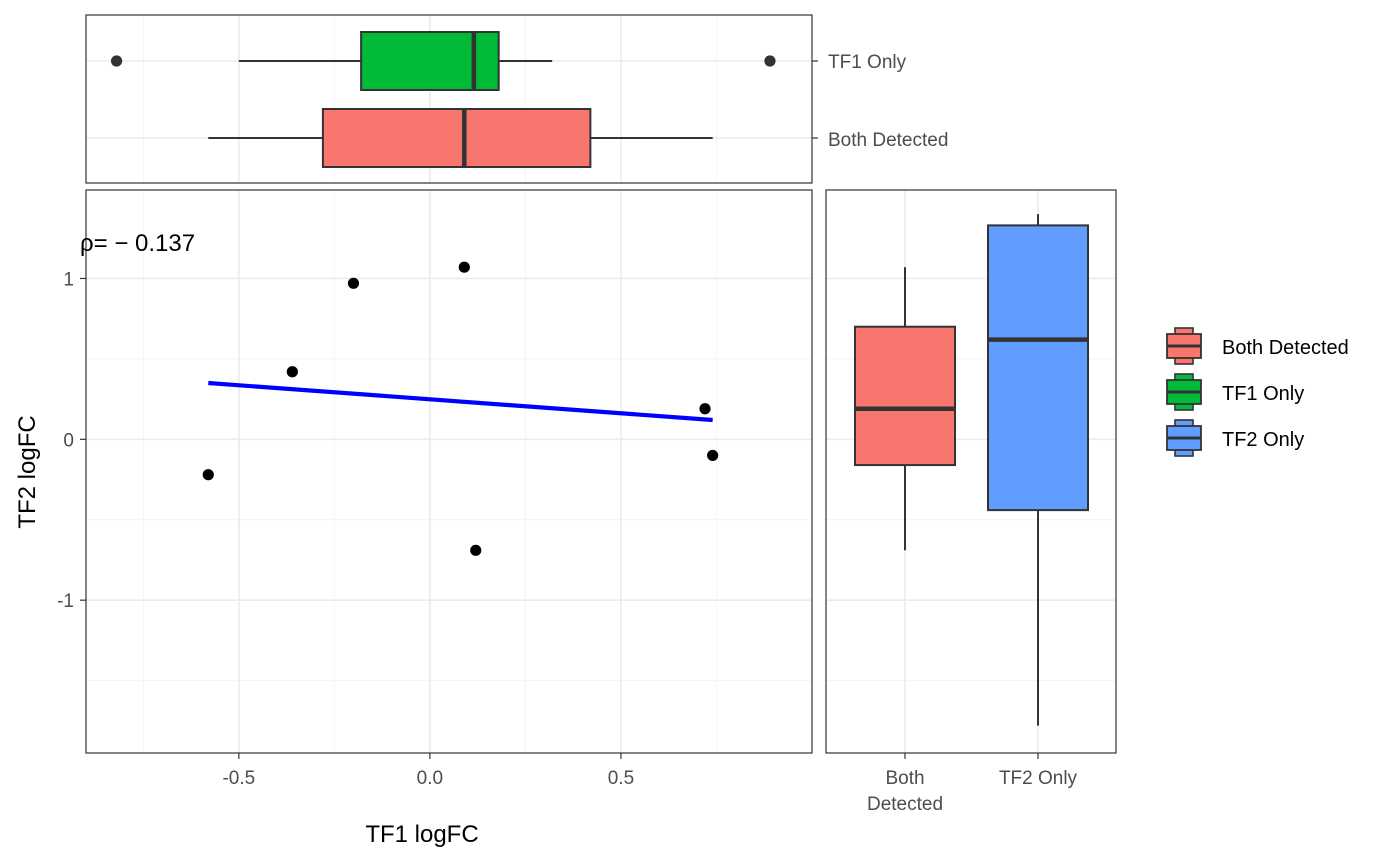 This screenshot has width=1400, height=866. What do you see at coordinates (430, 778) in the screenshot?
I see `x-axis-tick-label: 0.0` at bounding box center [430, 778].